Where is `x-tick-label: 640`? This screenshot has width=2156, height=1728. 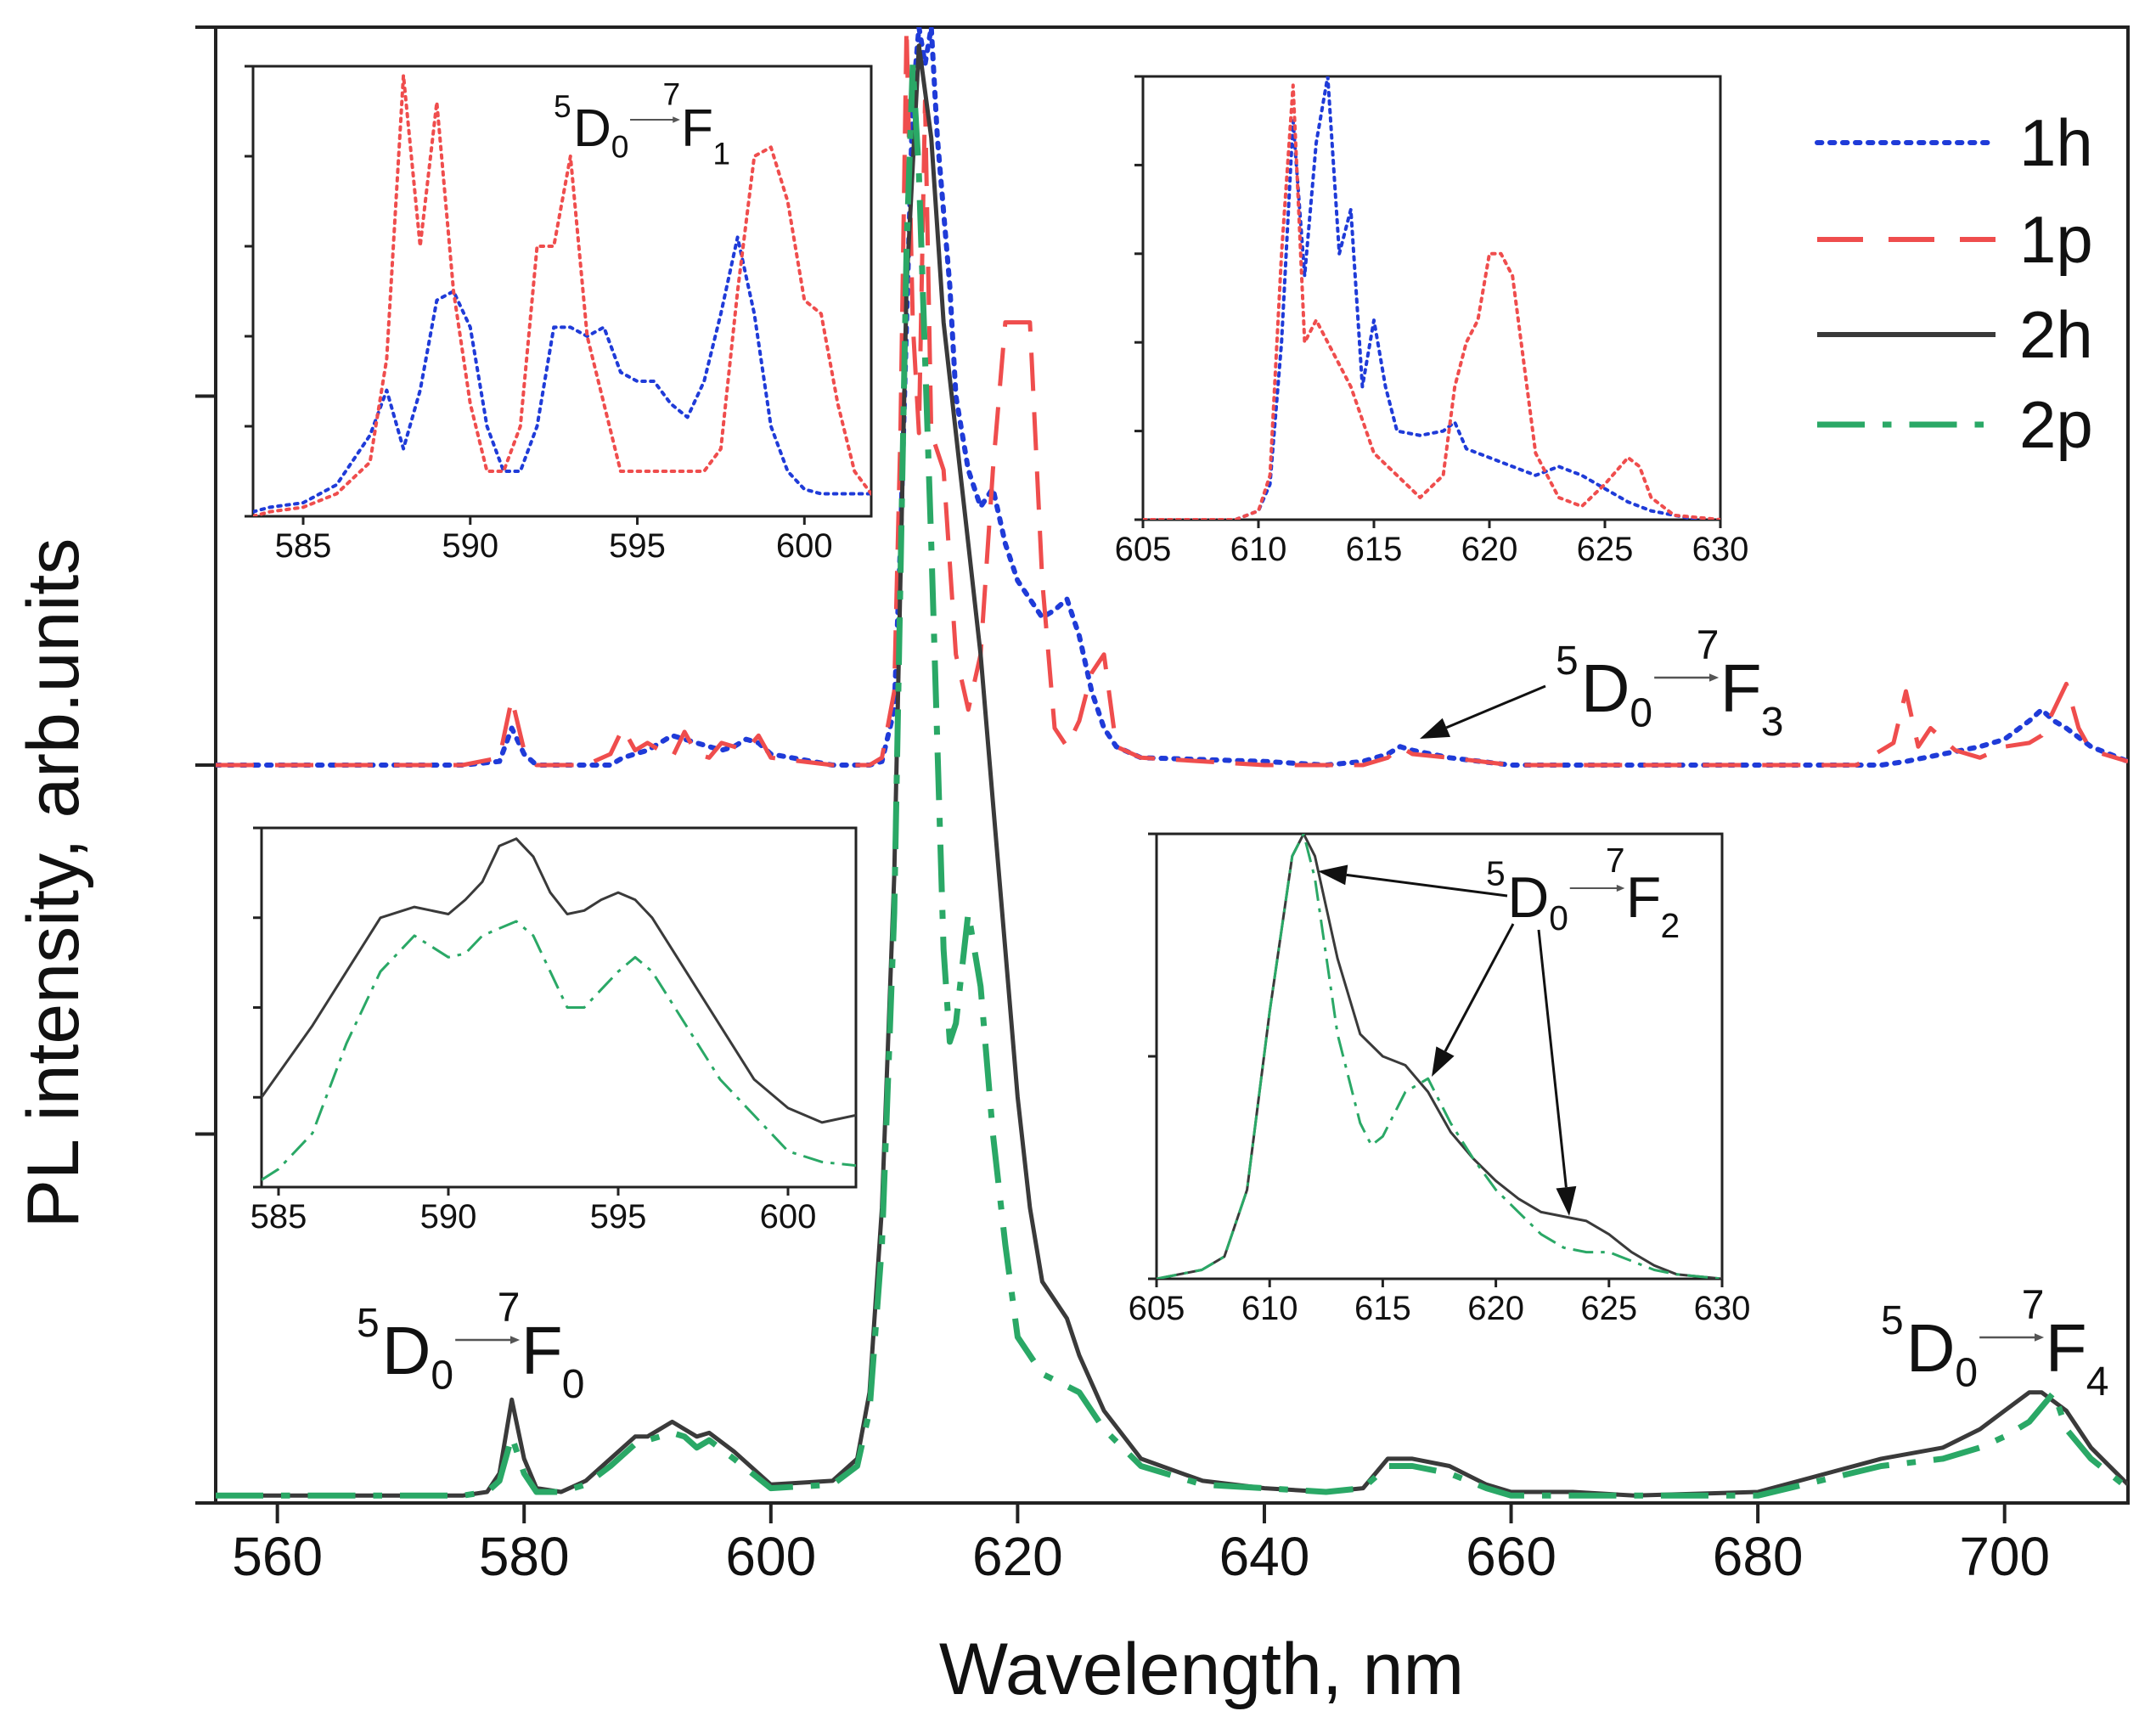
x-tick-label: 640 is located at coordinates (1264, 1556).